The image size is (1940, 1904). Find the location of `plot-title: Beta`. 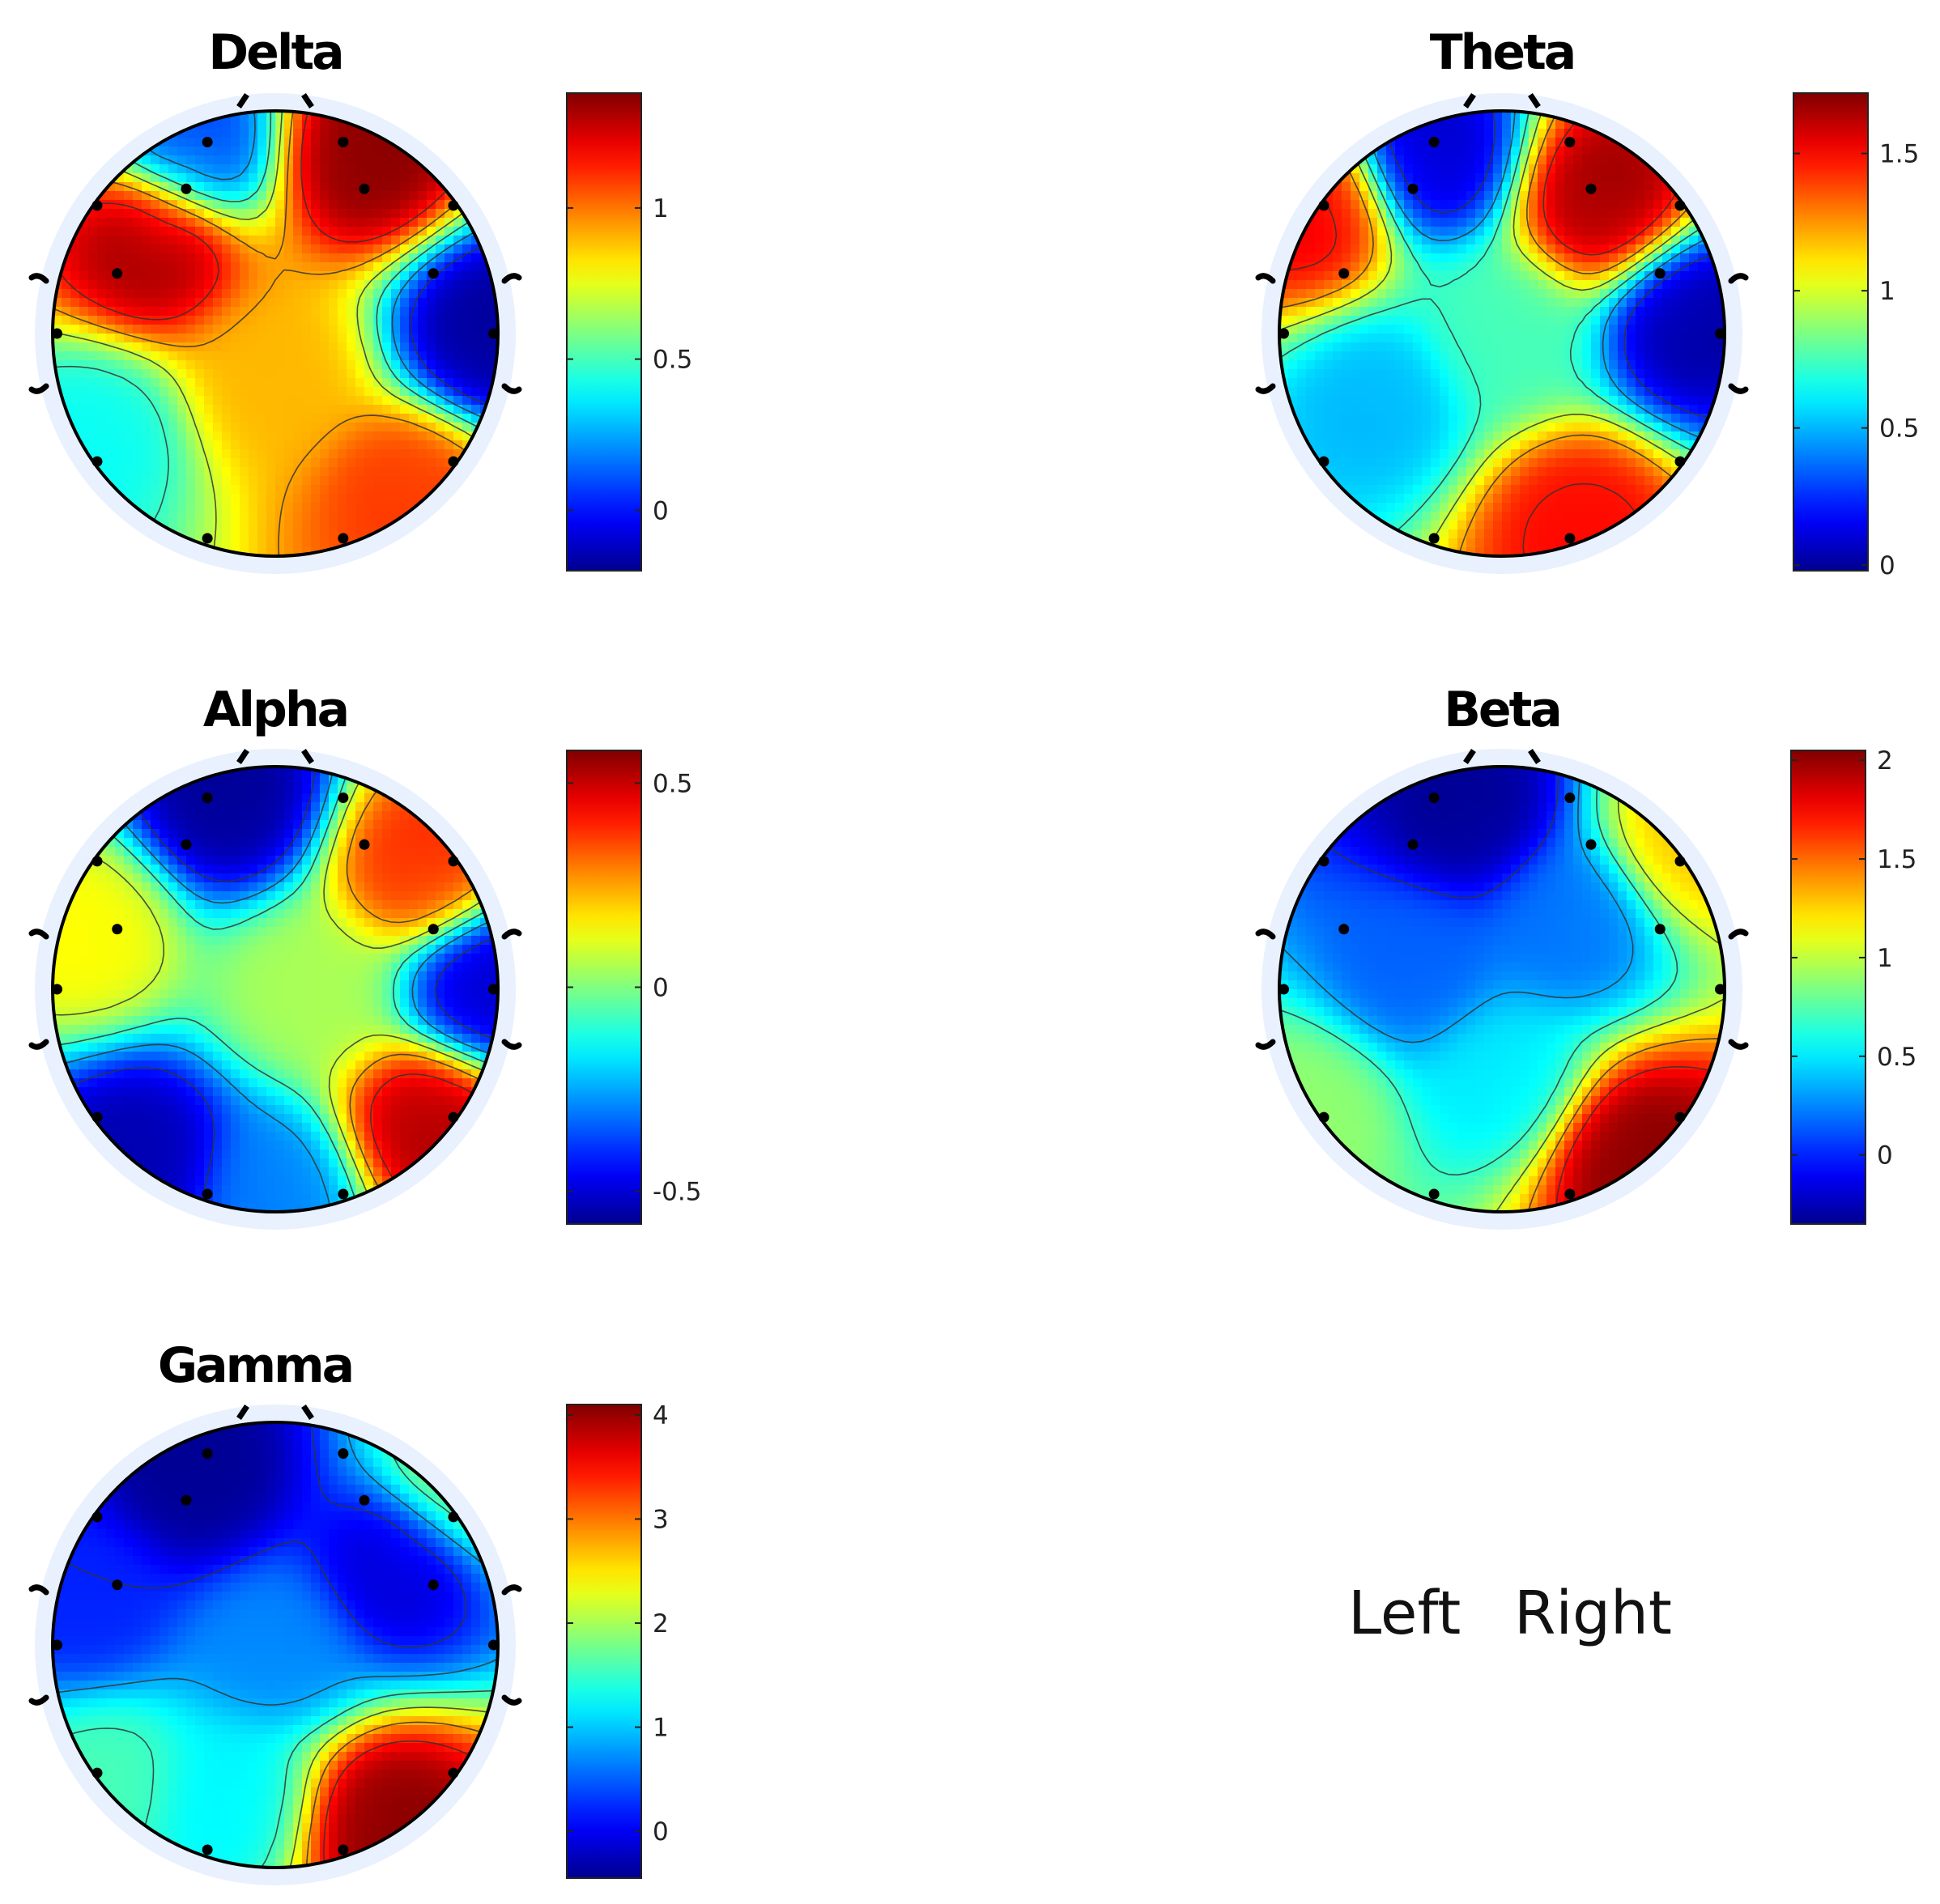

plot-title: Beta is located at coordinates (1502, 710).